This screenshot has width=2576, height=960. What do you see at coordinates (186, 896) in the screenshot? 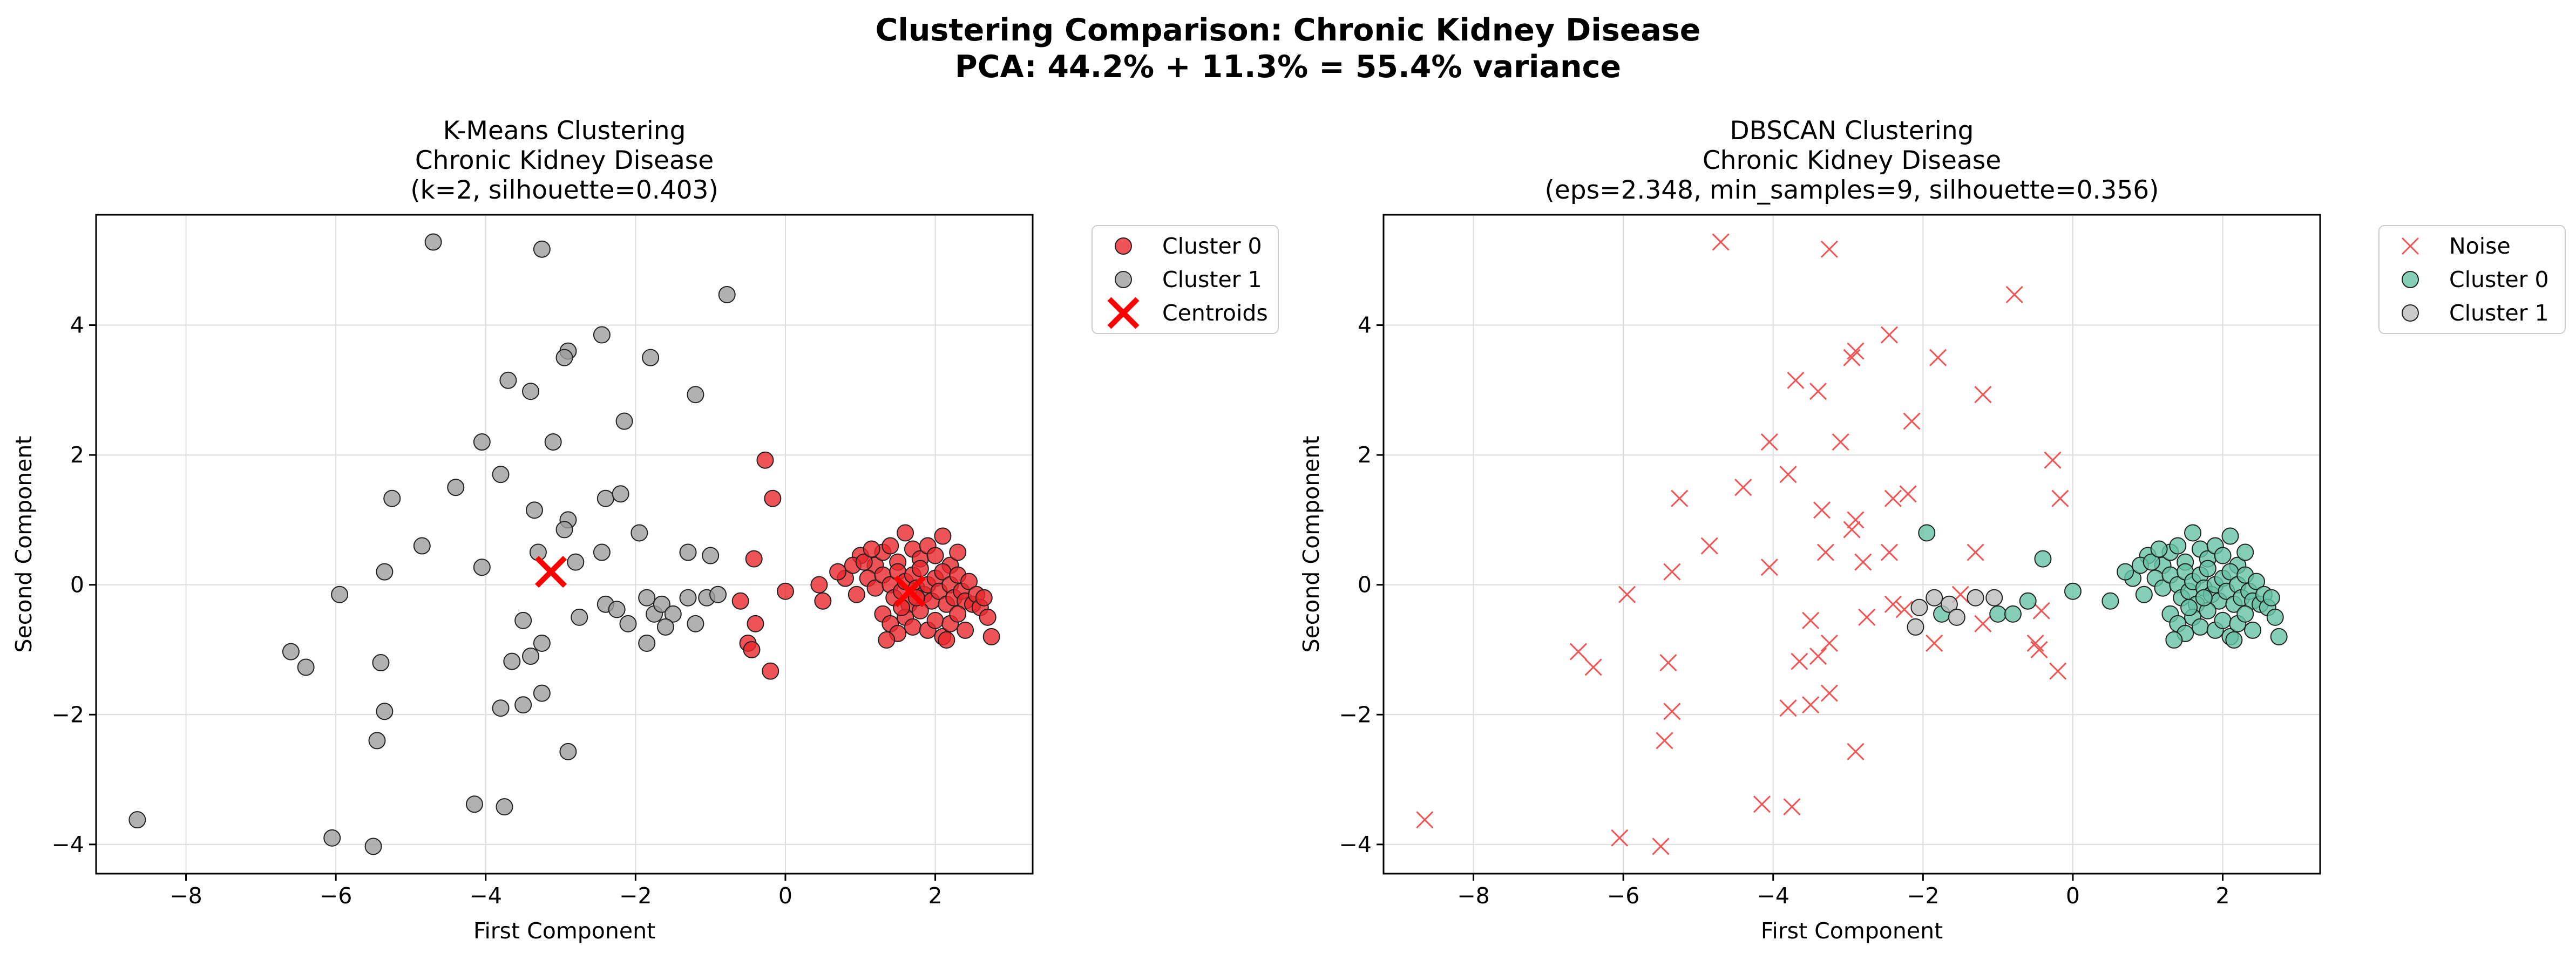
I see `x-tick-label: −8` at bounding box center [186, 896].